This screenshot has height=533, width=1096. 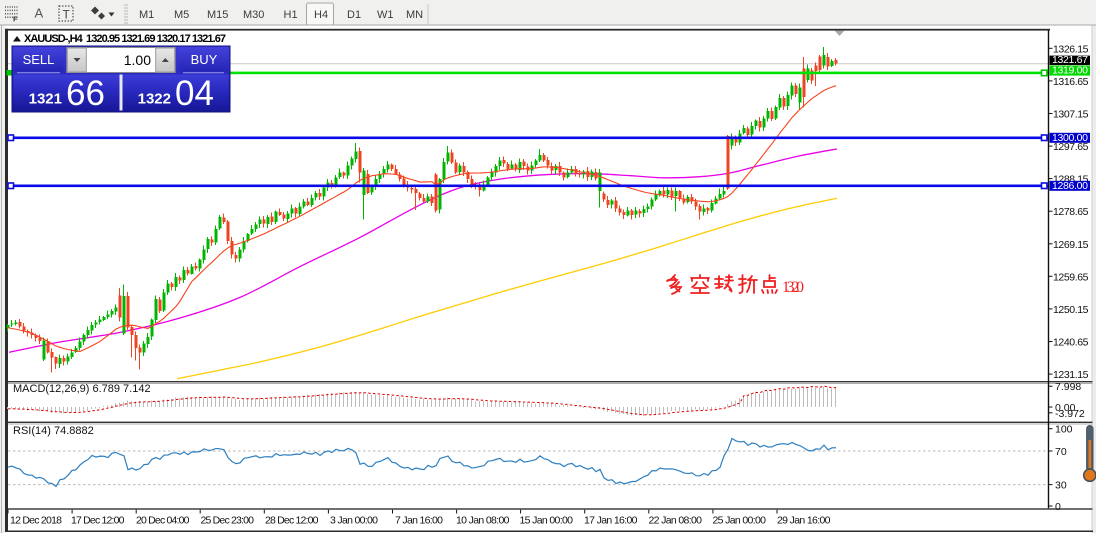 What do you see at coordinates (67, 15) in the screenshot?
I see `svg-text: T` at bounding box center [67, 15].